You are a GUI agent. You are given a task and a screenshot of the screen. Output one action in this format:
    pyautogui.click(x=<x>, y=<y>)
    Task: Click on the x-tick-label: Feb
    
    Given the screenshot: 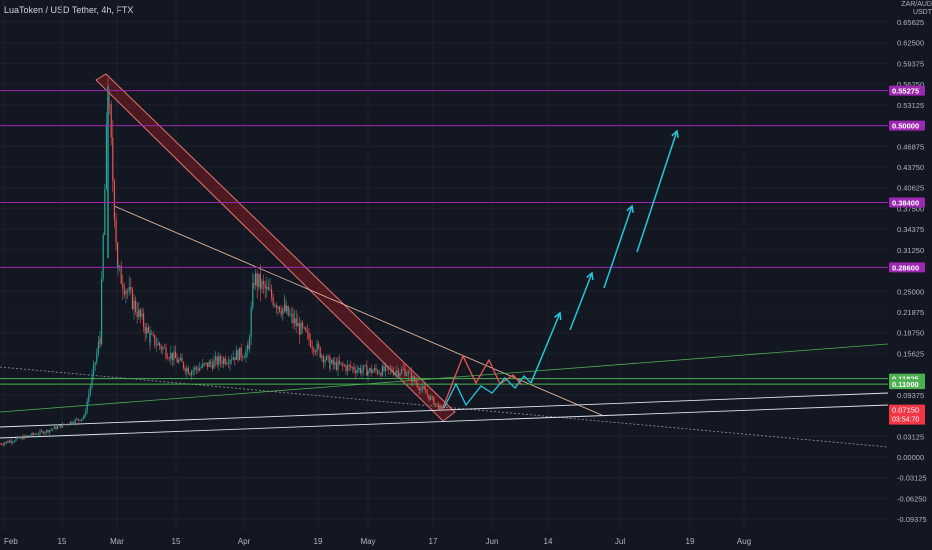 What is the action you would take?
    pyautogui.click(x=11, y=541)
    